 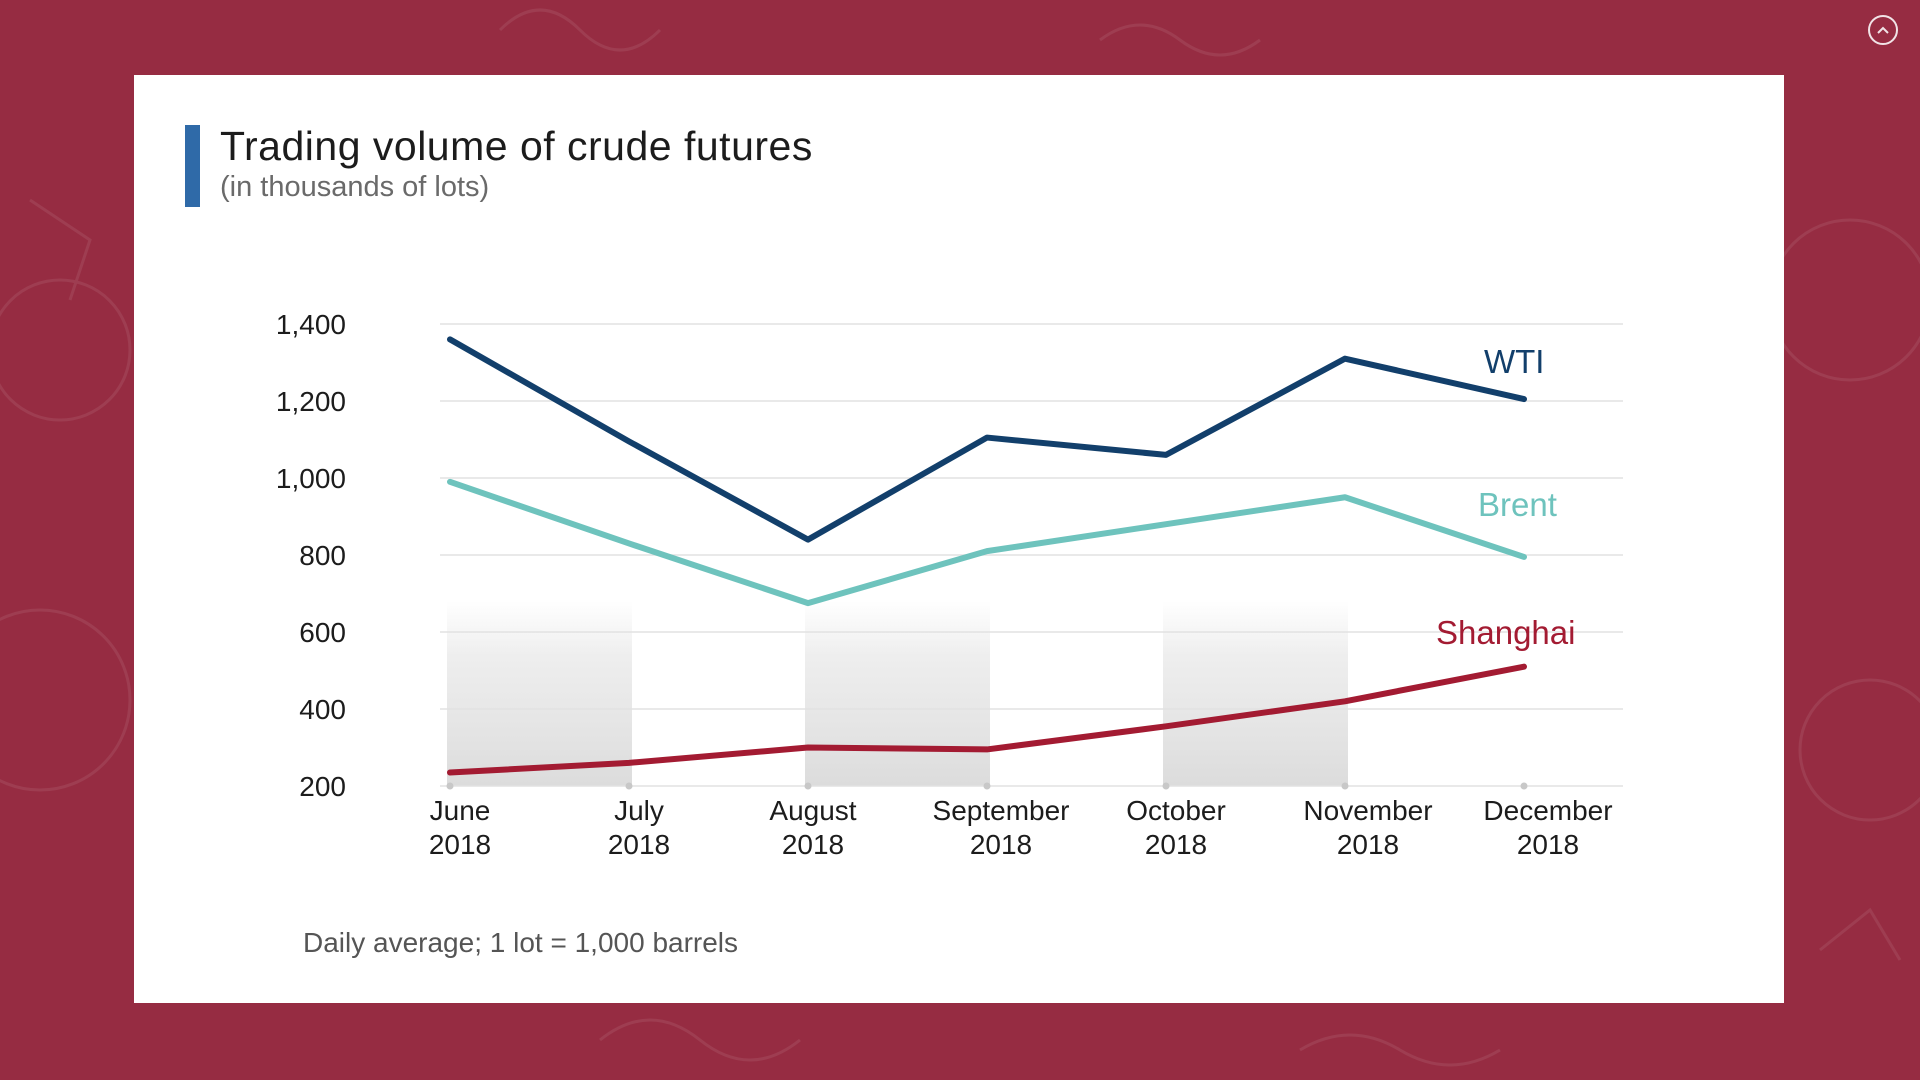 I want to click on x-tick-label-4-year: 2018, so click(x=1176, y=844).